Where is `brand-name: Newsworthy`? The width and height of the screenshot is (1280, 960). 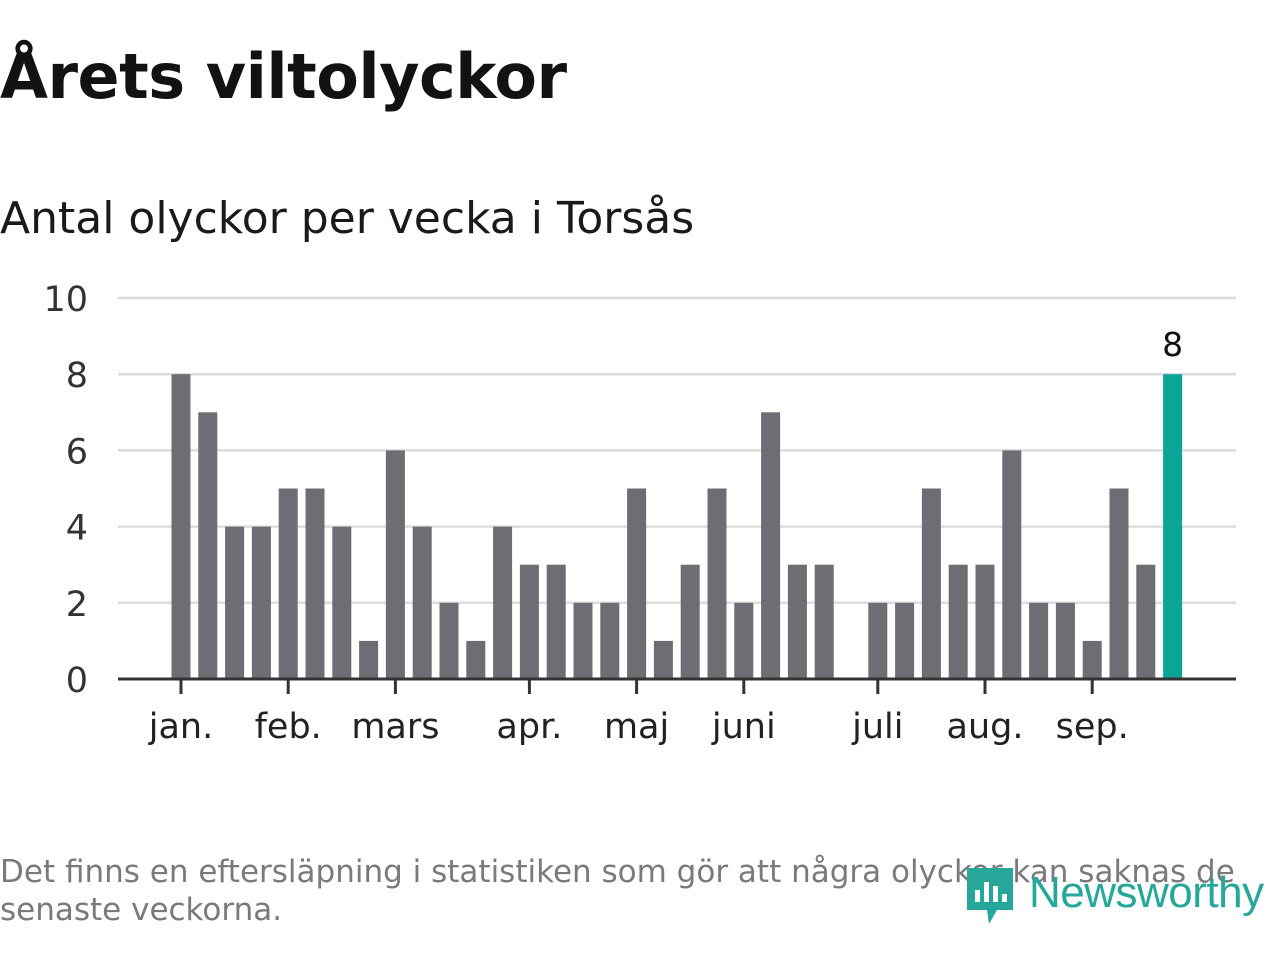 brand-name: Newsworthy is located at coordinates (1146, 892).